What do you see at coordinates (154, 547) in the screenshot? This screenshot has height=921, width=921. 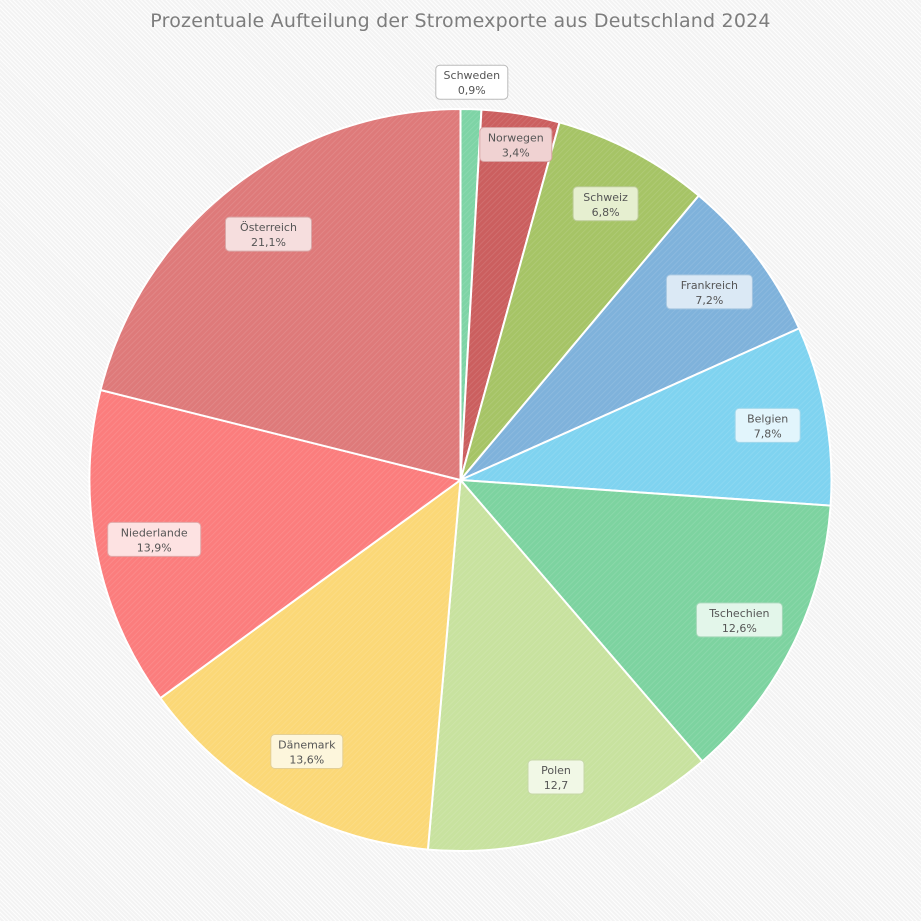 I see `slice-label-value: 13,9%` at bounding box center [154, 547].